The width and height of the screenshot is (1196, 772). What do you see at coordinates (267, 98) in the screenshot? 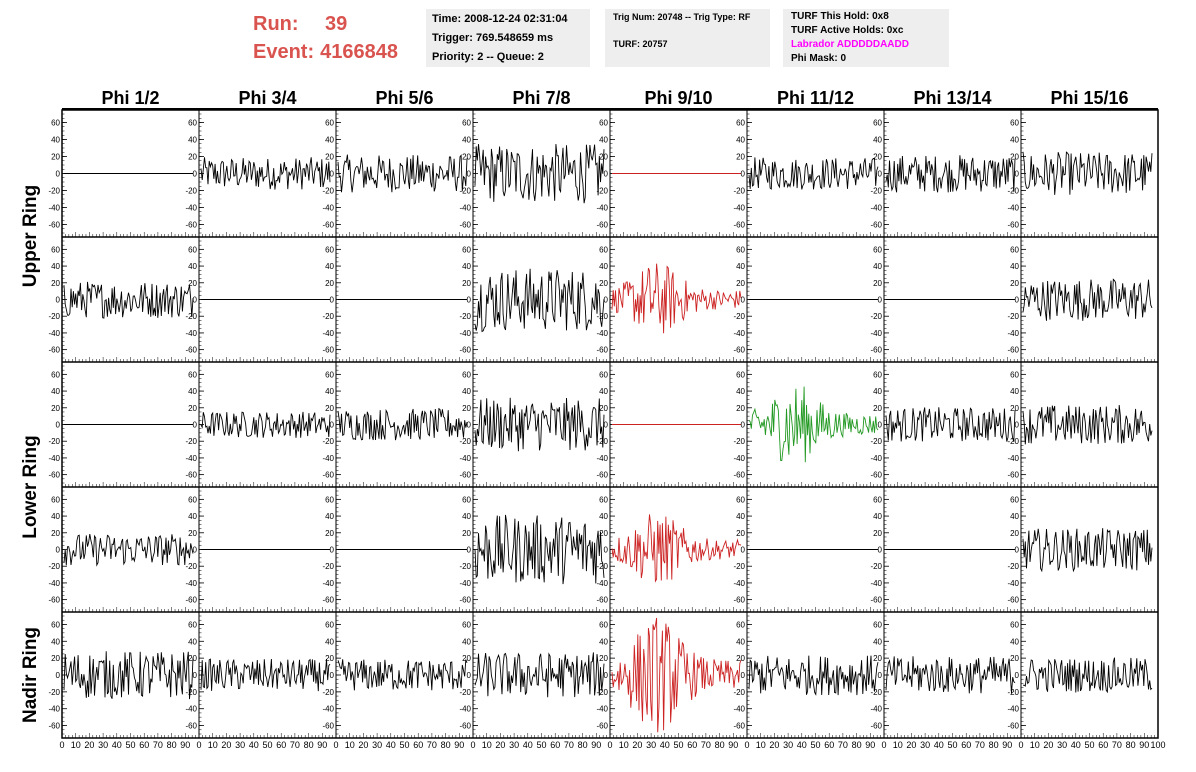
I see `column-header: Phi 3/4` at bounding box center [267, 98].